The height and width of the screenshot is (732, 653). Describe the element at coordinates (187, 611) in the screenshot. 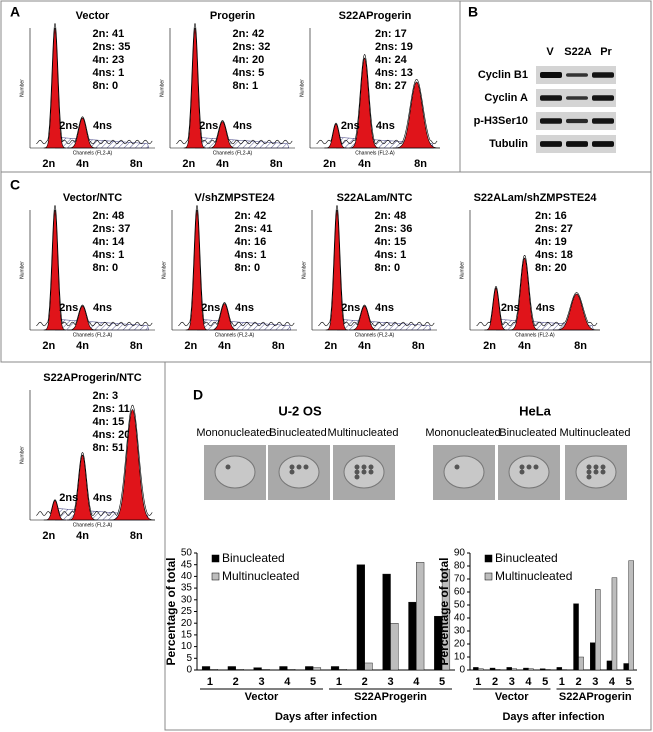

I see `y-tick-label: 25` at that location.